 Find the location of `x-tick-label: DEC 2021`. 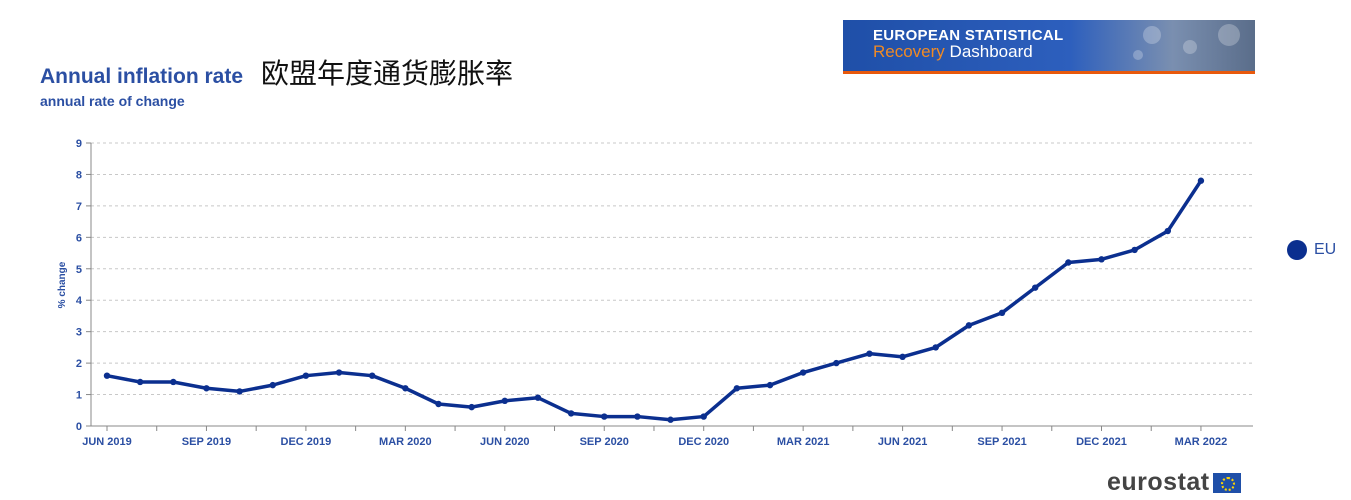

x-tick-label: DEC 2021 is located at coordinates (1101, 442).